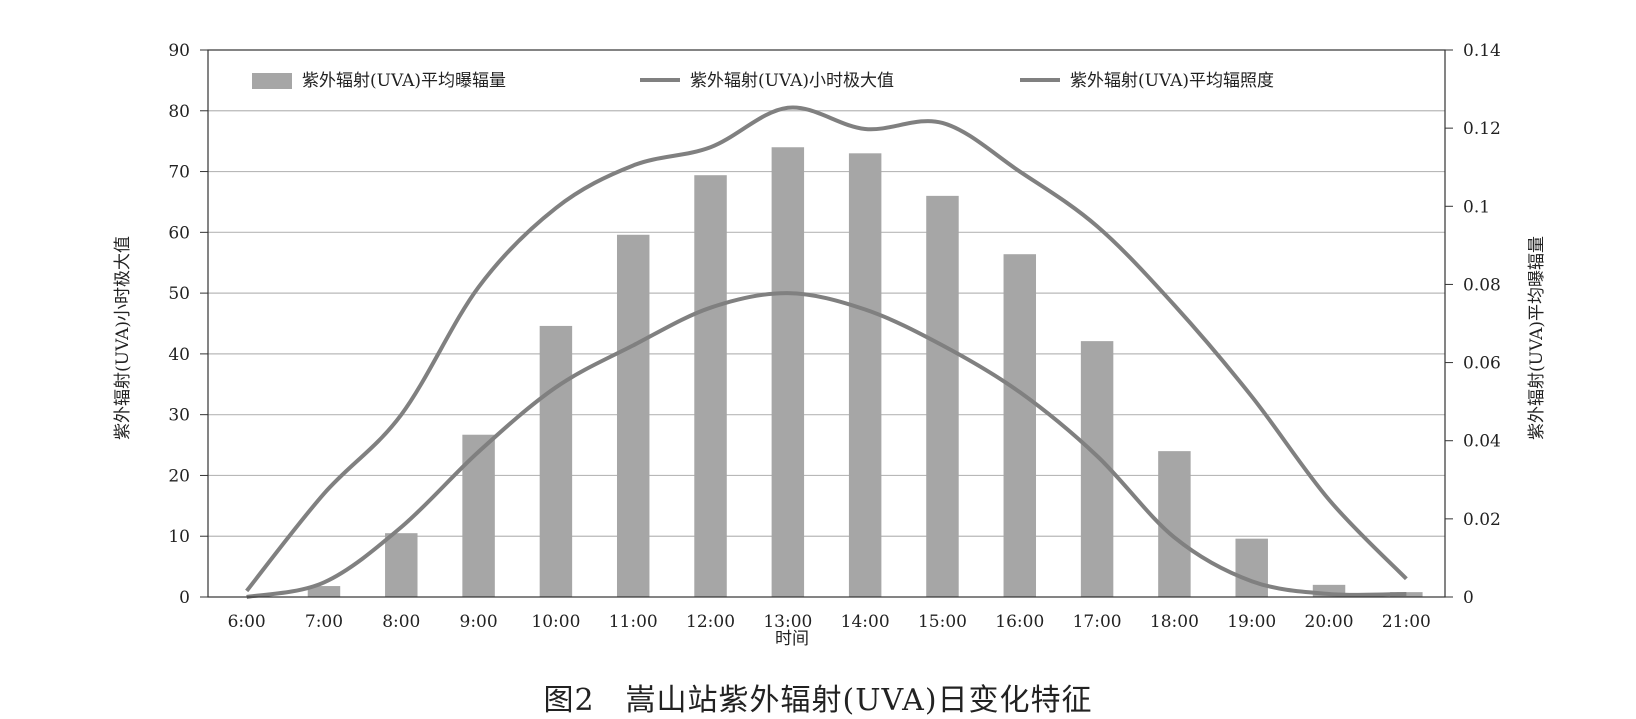 This screenshot has height=719, width=1636. Describe the element at coordinates (1097, 622) in the screenshot. I see `x-tick-label: 17:00` at that location.